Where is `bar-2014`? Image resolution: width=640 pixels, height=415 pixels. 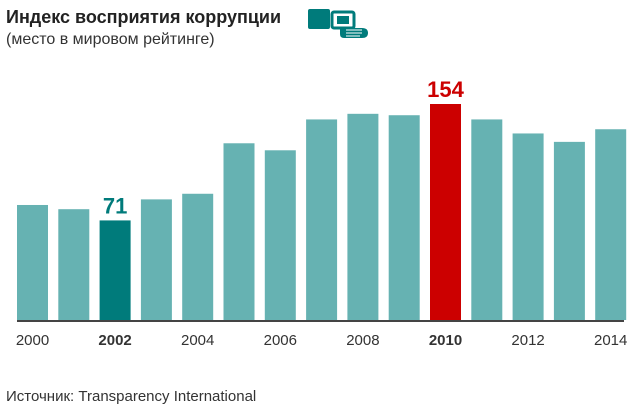 bar-2014 is located at coordinates (611, 224).